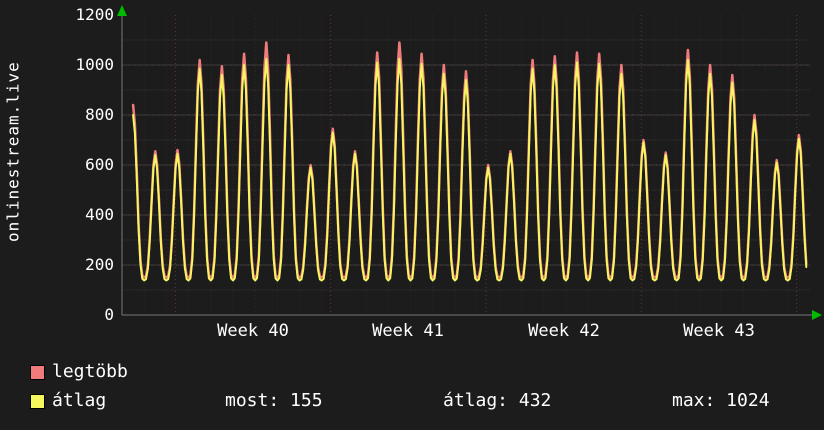  What do you see at coordinates (497, 400) in the screenshot?
I see `stat-atlag: átlag: 432` at bounding box center [497, 400].